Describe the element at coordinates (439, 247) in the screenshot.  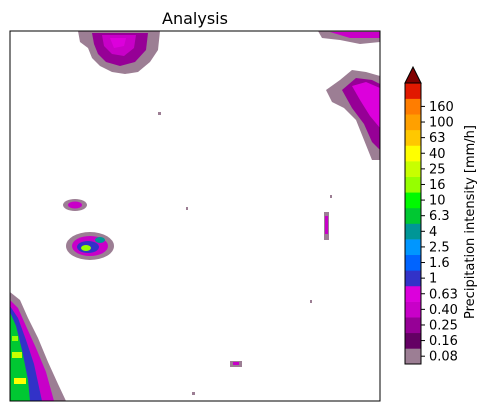
I see `colorbar-tick-label: 2.5` at that location.